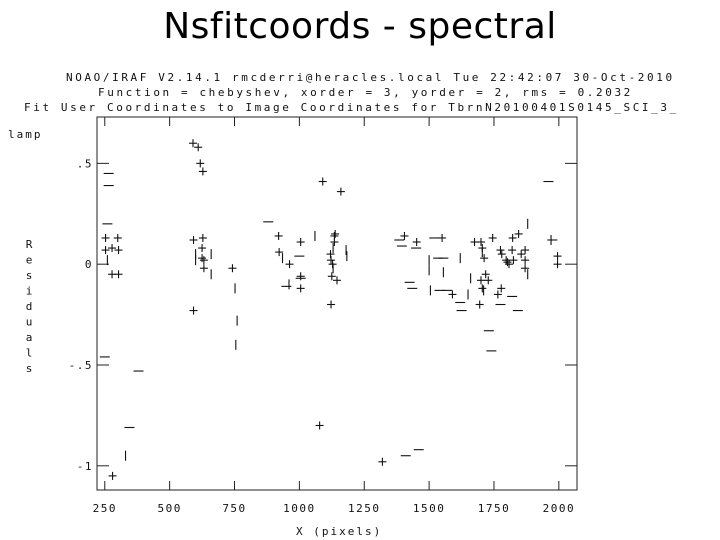  I want to click on x-tick-label: 1750, so click(494, 508).